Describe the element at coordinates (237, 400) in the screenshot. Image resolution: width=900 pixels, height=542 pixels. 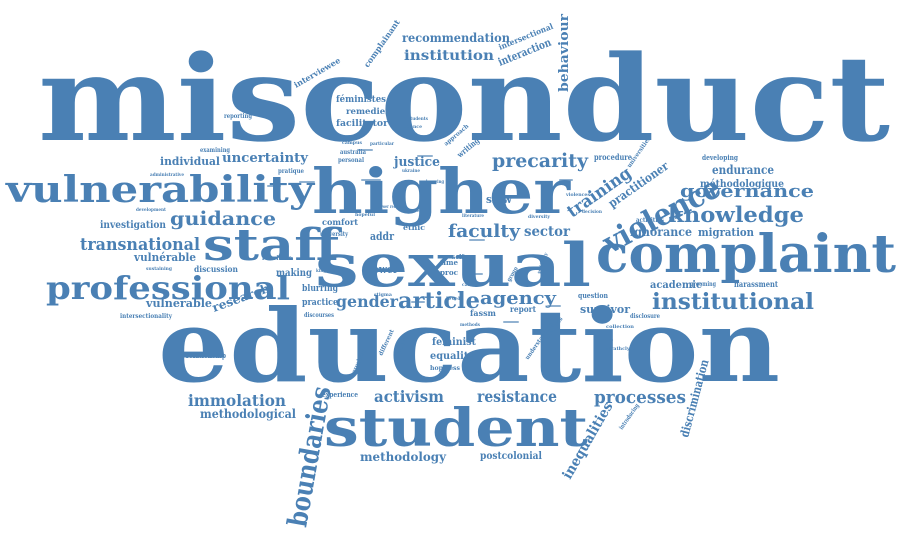
I see `word-immolation: immolation` at that location.